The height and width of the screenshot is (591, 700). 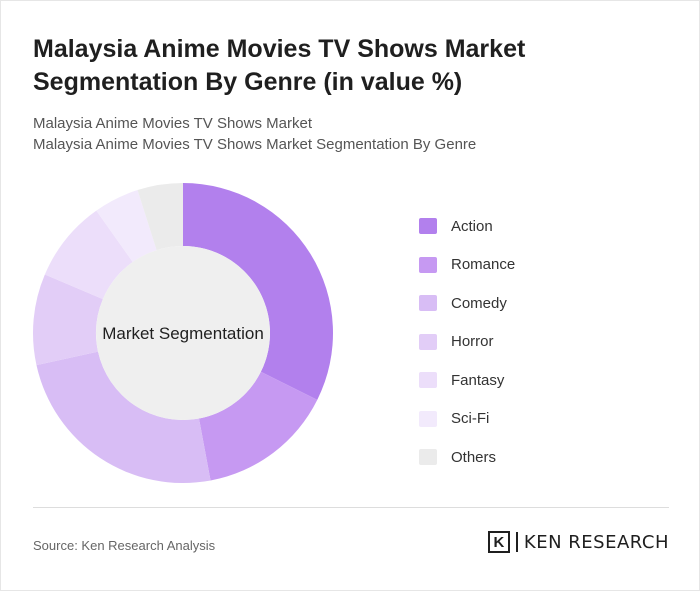 I want to click on legend-item: Sci-Fi, so click(x=467, y=419).